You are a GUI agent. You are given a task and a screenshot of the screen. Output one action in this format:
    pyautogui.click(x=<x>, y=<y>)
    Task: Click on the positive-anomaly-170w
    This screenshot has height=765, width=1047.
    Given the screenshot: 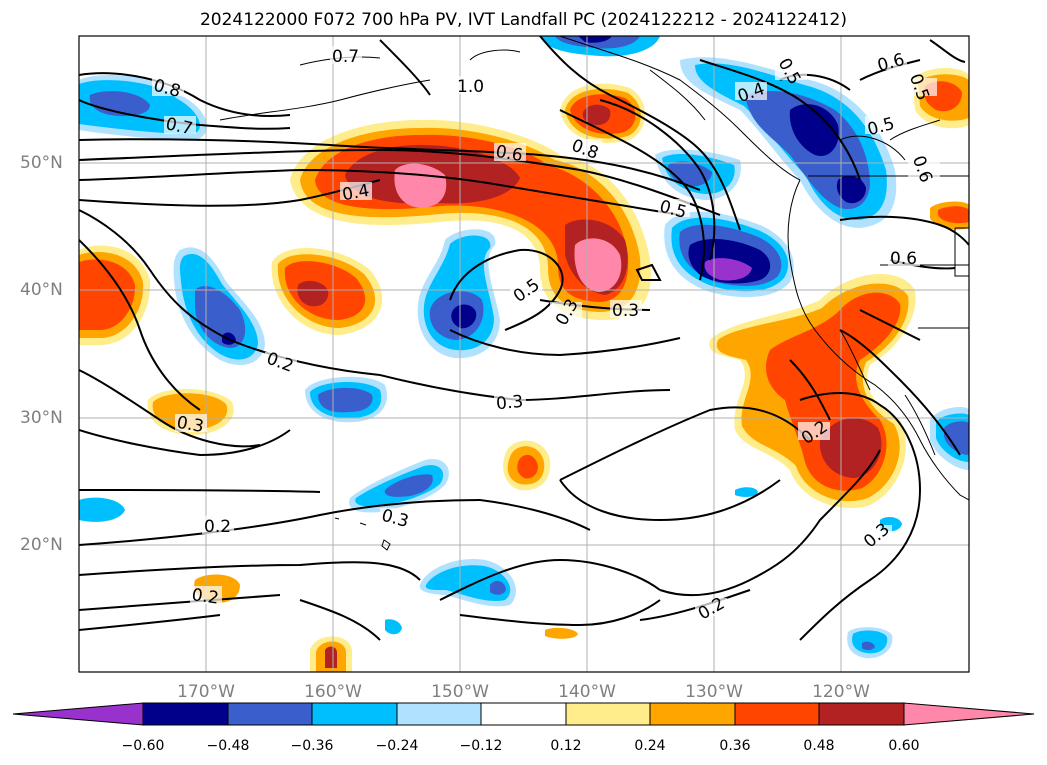 What is the action you would take?
    pyautogui.click(x=190, y=411)
    